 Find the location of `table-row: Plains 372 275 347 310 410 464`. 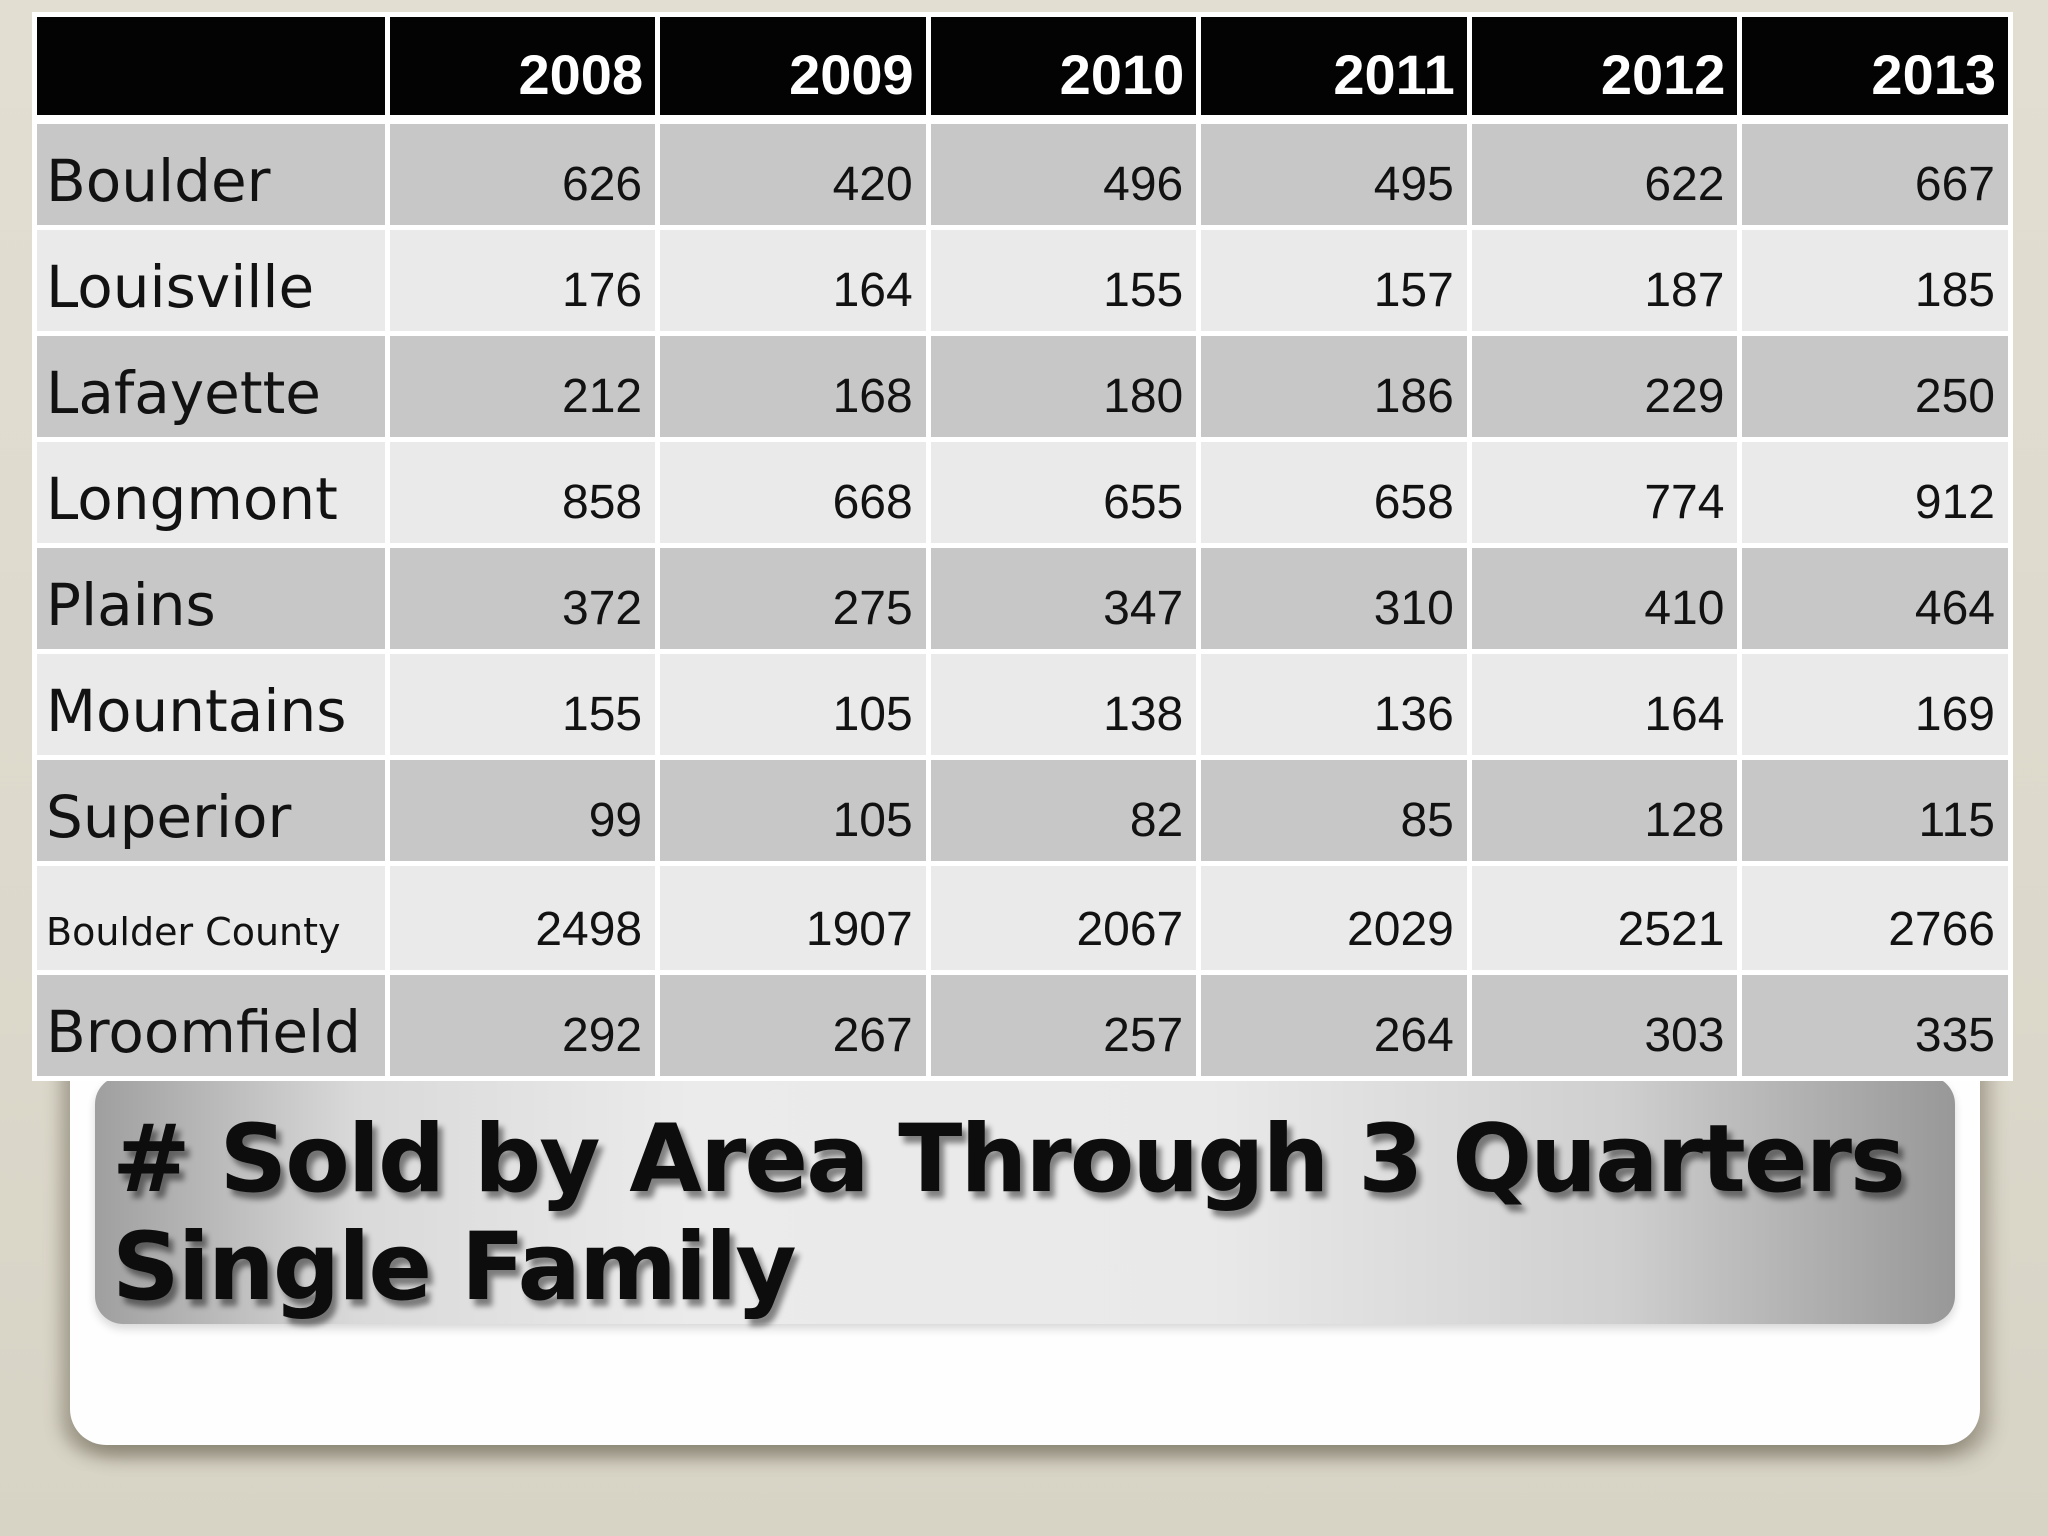

table-row: Plains 372 275 347 310 410 464 is located at coordinates (1022, 598).